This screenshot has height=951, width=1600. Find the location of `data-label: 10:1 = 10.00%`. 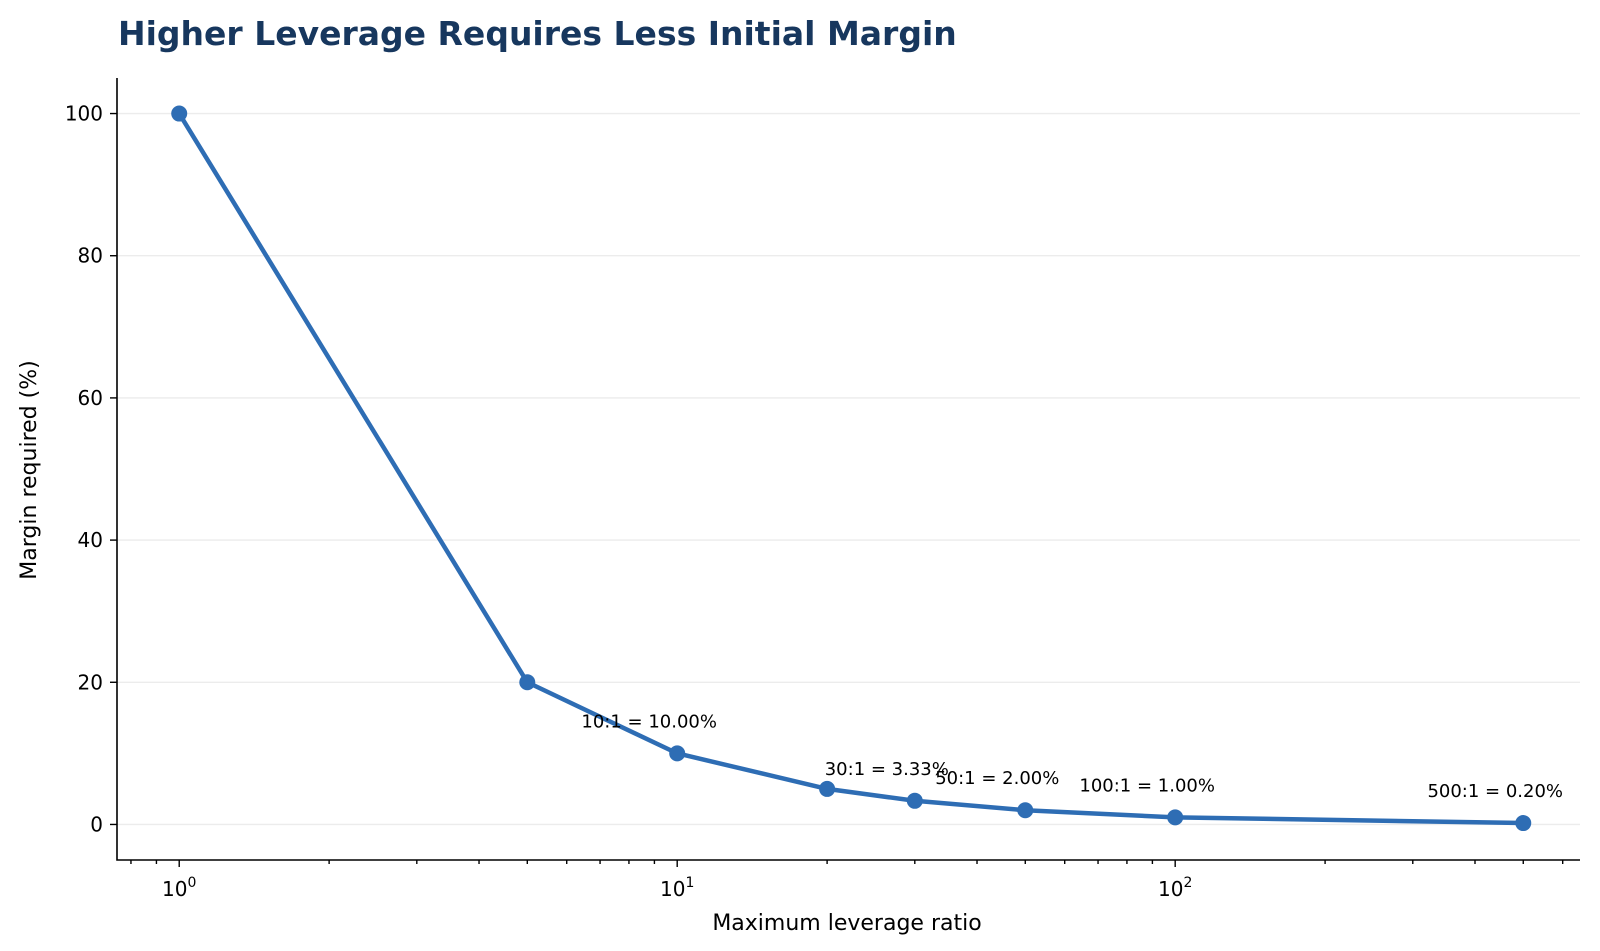

data-label: 10:1 = 10.00% is located at coordinates (649, 721).